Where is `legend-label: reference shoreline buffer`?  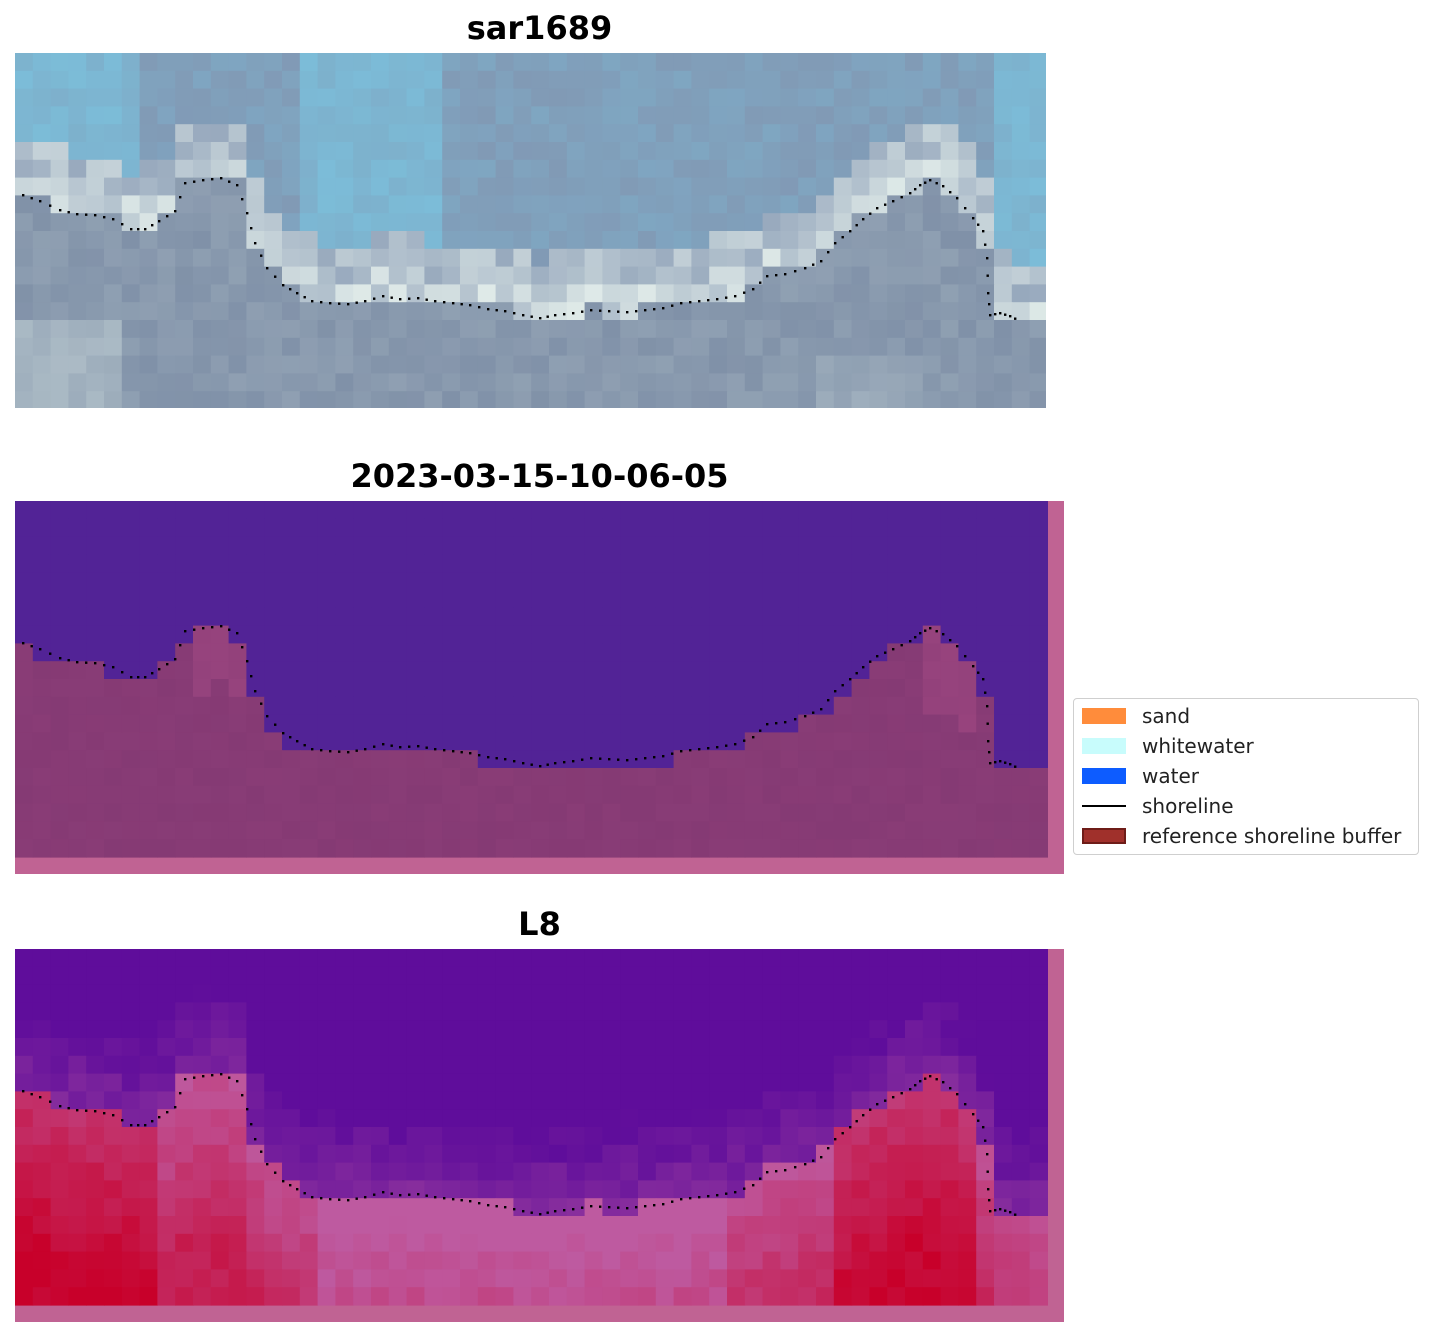 legend-label: reference shoreline buffer is located at coordinates (1272, 836).